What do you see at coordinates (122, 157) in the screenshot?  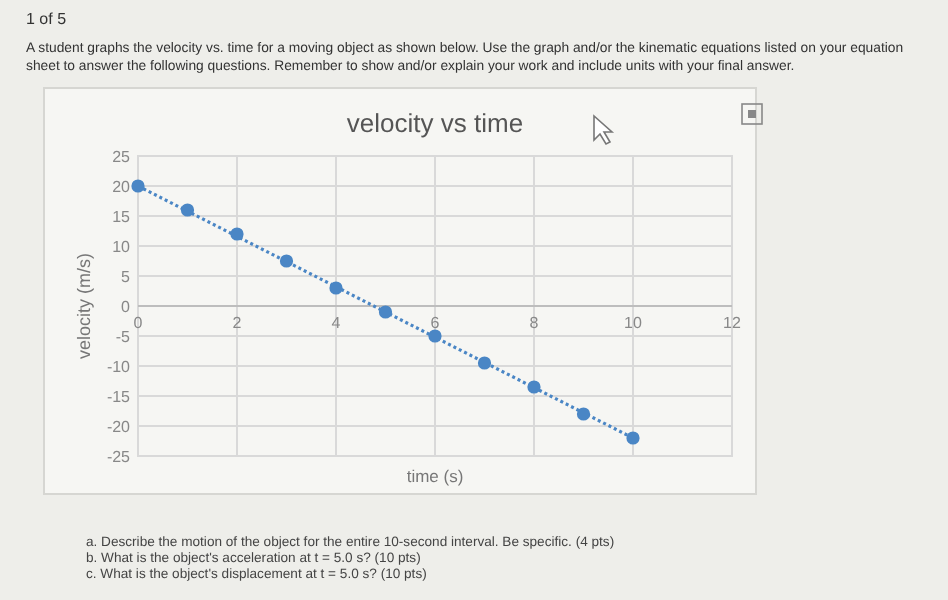 I see `y-tick-label: 25` at bounding box center [122, 157].